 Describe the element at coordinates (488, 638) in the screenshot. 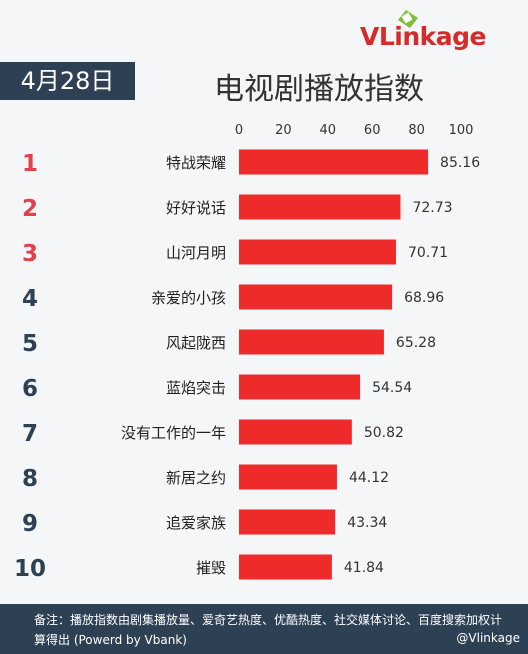

I see `footer-credit: @Vlinkage` at that location.